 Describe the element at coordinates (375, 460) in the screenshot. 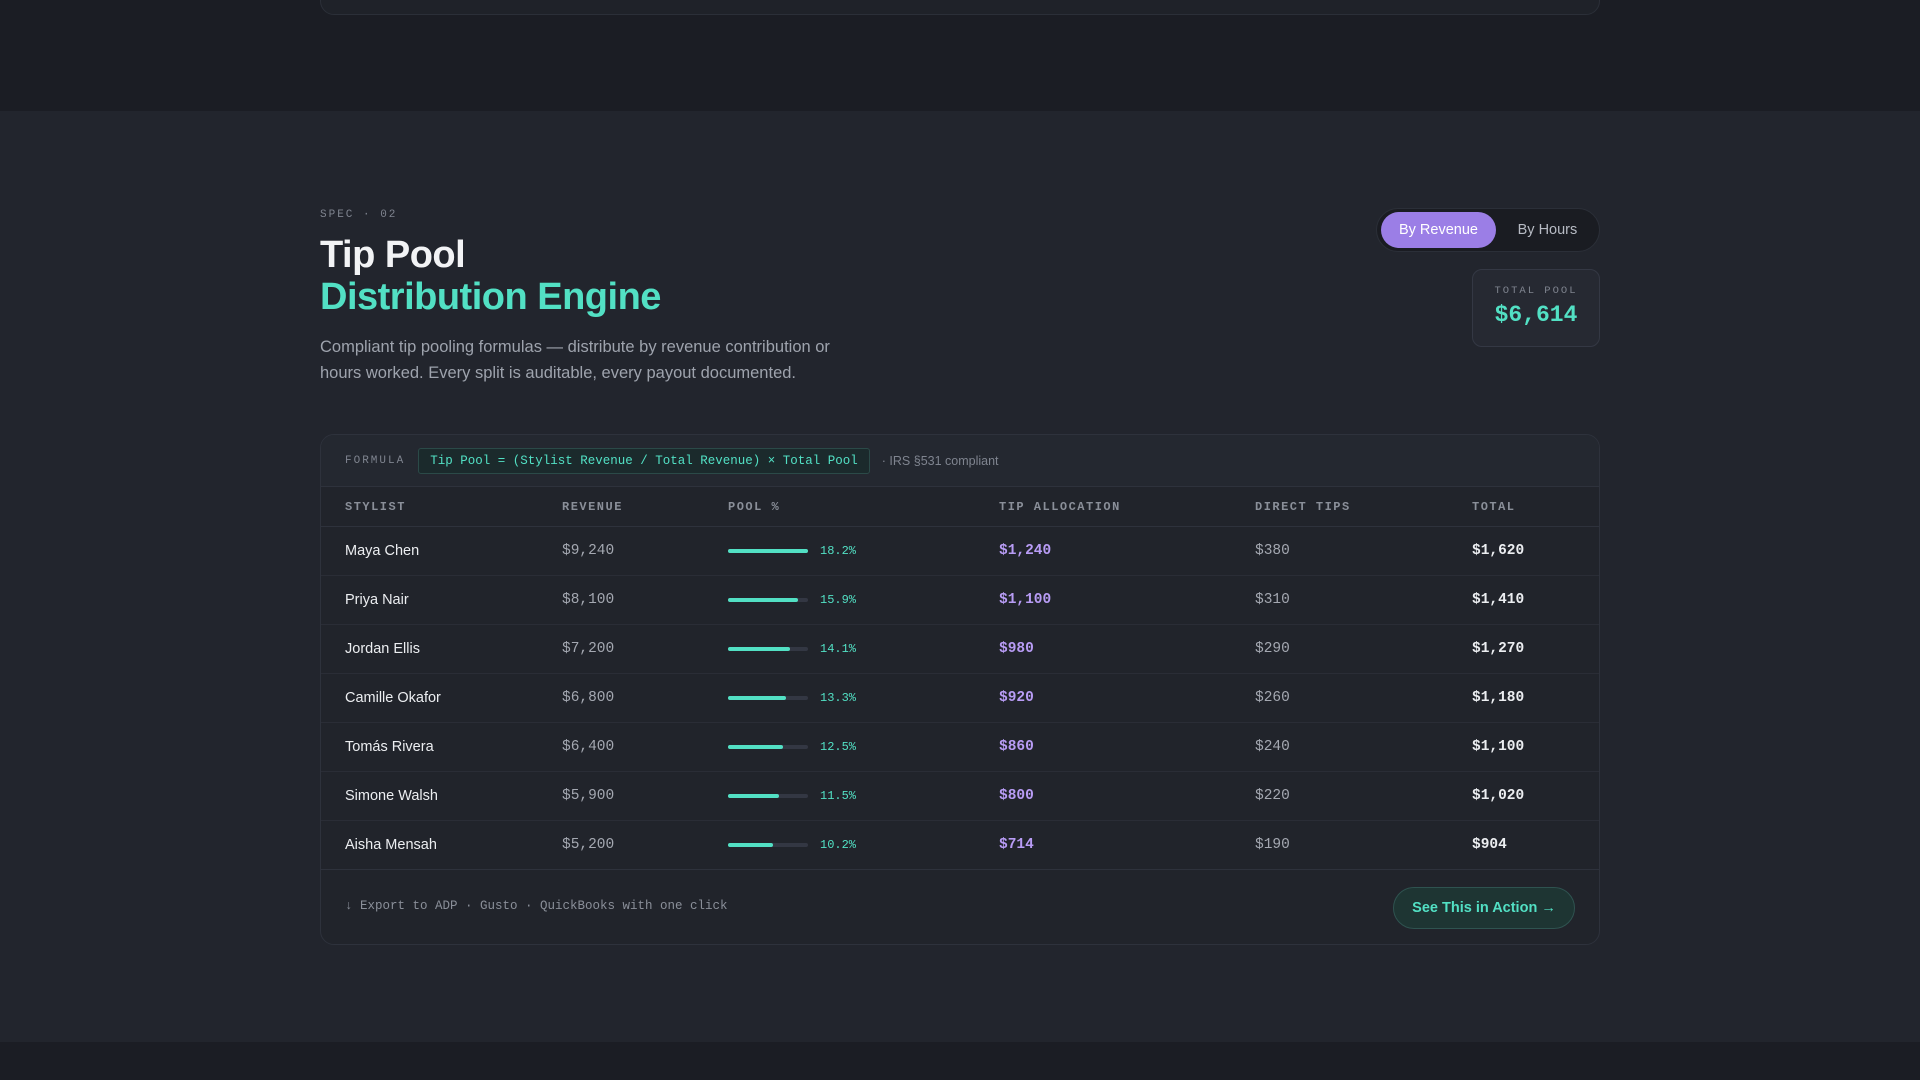

I see `formula-label: FORMULA` at that location.